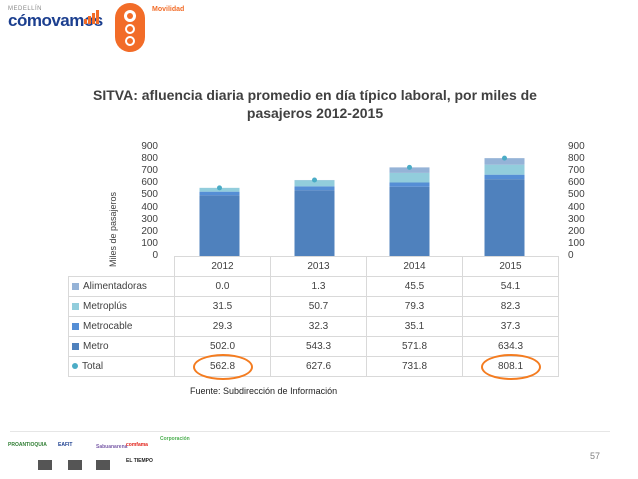 The image size is (638, 479). I want to click on bar-segment-metro-2012, so click(219, 225).